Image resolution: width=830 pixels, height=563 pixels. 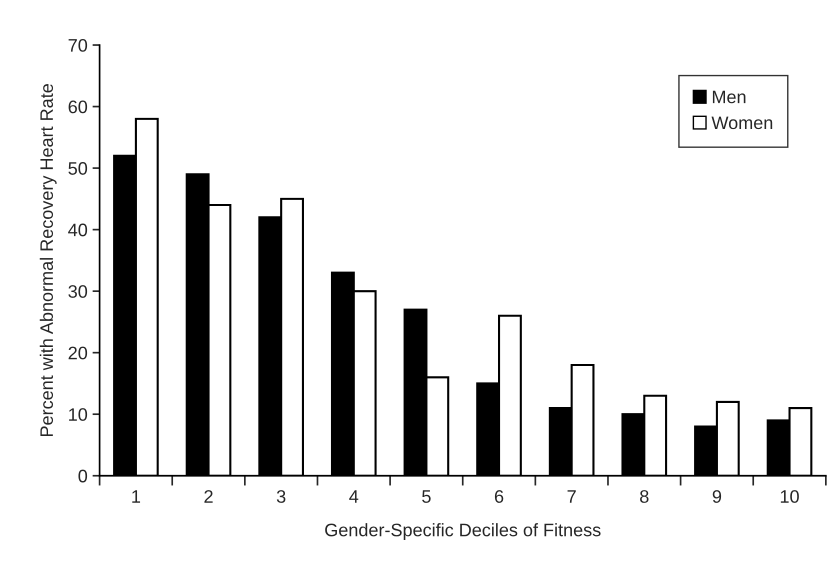 I want to click on y-tick-label: 70, so click(x=78, y=45).